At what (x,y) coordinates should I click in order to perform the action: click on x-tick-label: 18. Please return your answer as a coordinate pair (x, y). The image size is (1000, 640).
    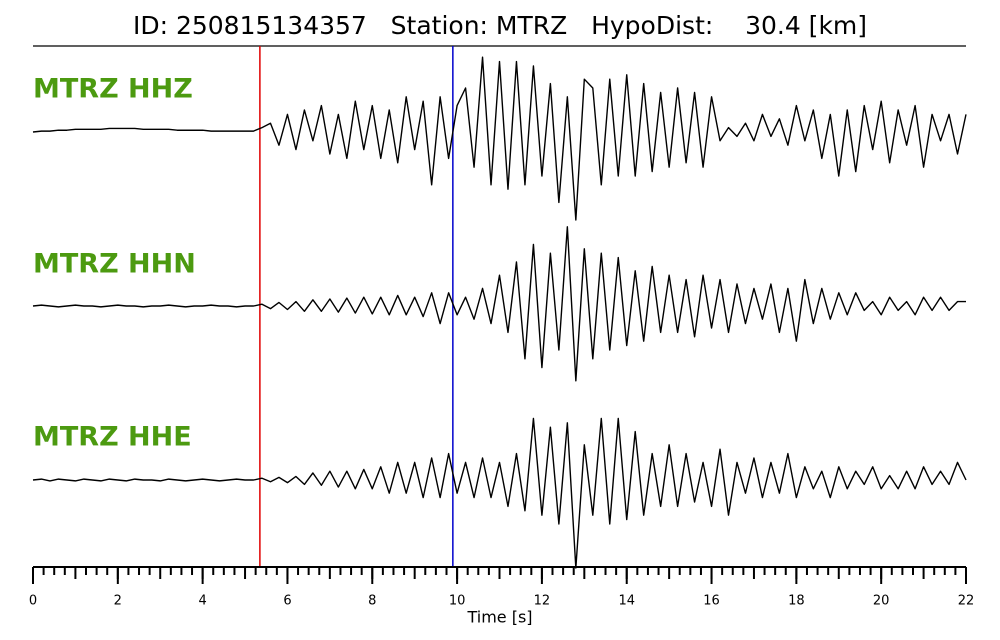
    Looking at the image, I should click on (796, 601).